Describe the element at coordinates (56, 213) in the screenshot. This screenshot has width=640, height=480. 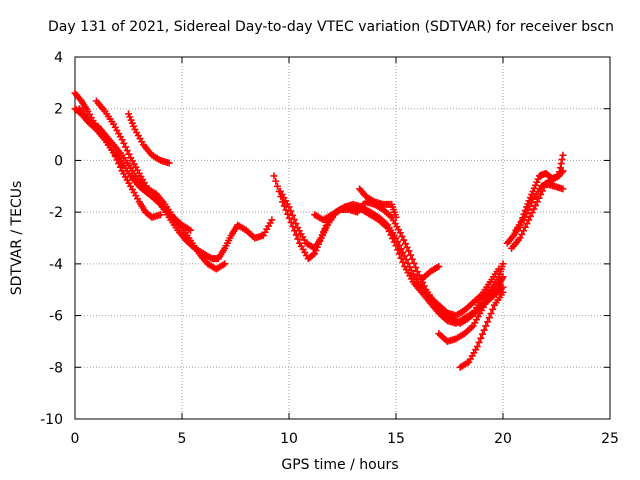
I see `y-tick-label: -2` at that location.